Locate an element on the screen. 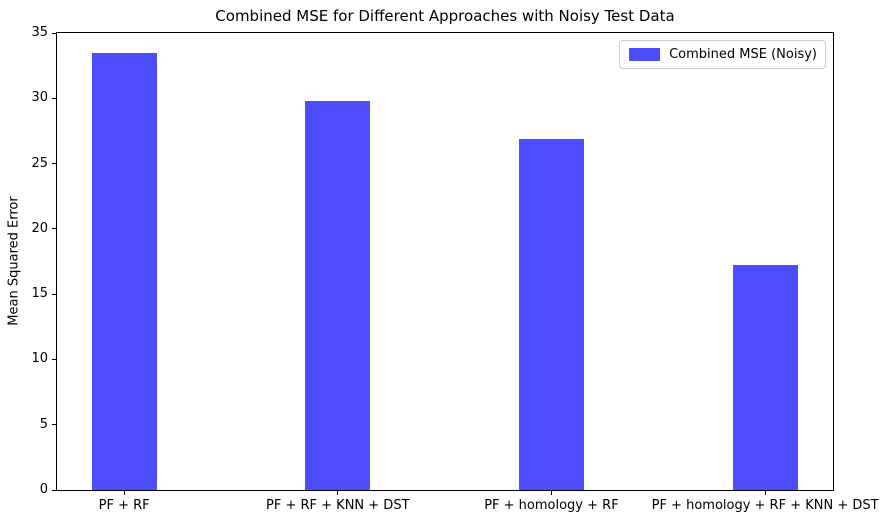  bar-PF + homology + RF is located at coordinates (551, 314).